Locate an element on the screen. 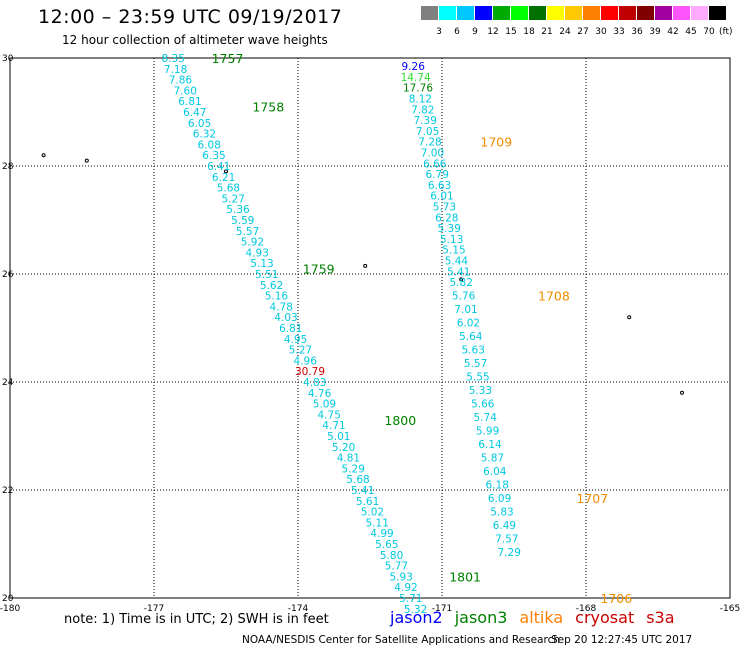  wave-height-label: 4.93 is located at coordinates (257, 253).